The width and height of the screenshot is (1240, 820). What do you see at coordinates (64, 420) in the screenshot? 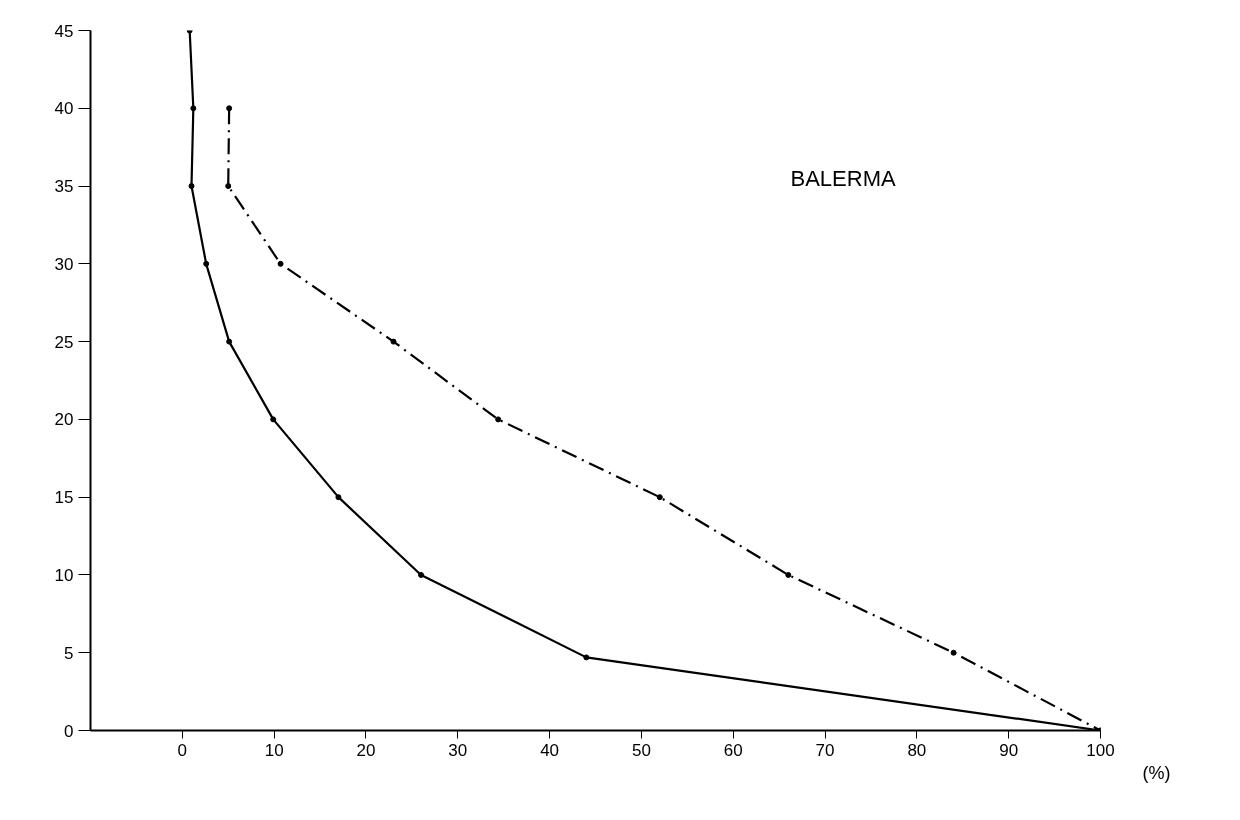
I see `y-tick-label: 20` at bounding box center [64, 420].